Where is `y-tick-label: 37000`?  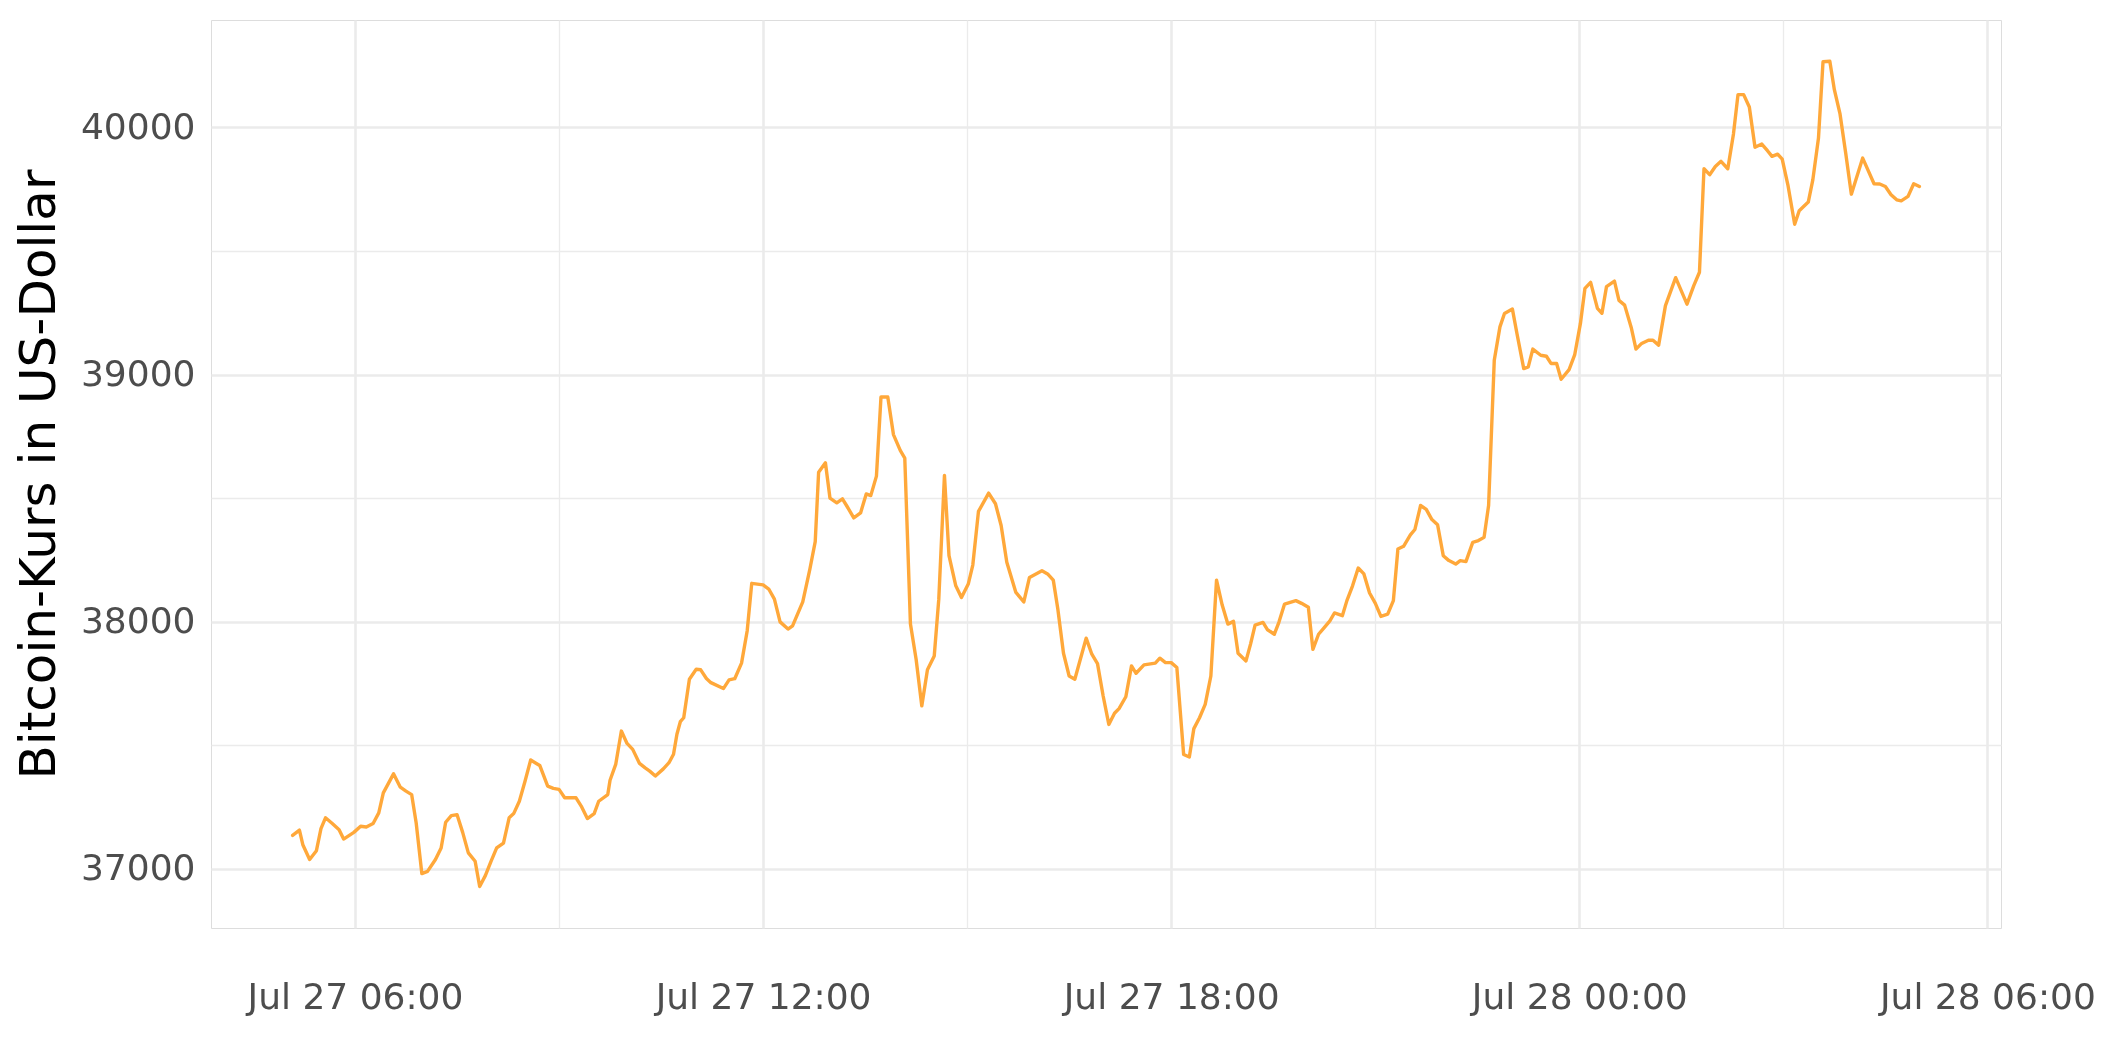 y-tick-label: 37000 is located at coordinates (138, 868).